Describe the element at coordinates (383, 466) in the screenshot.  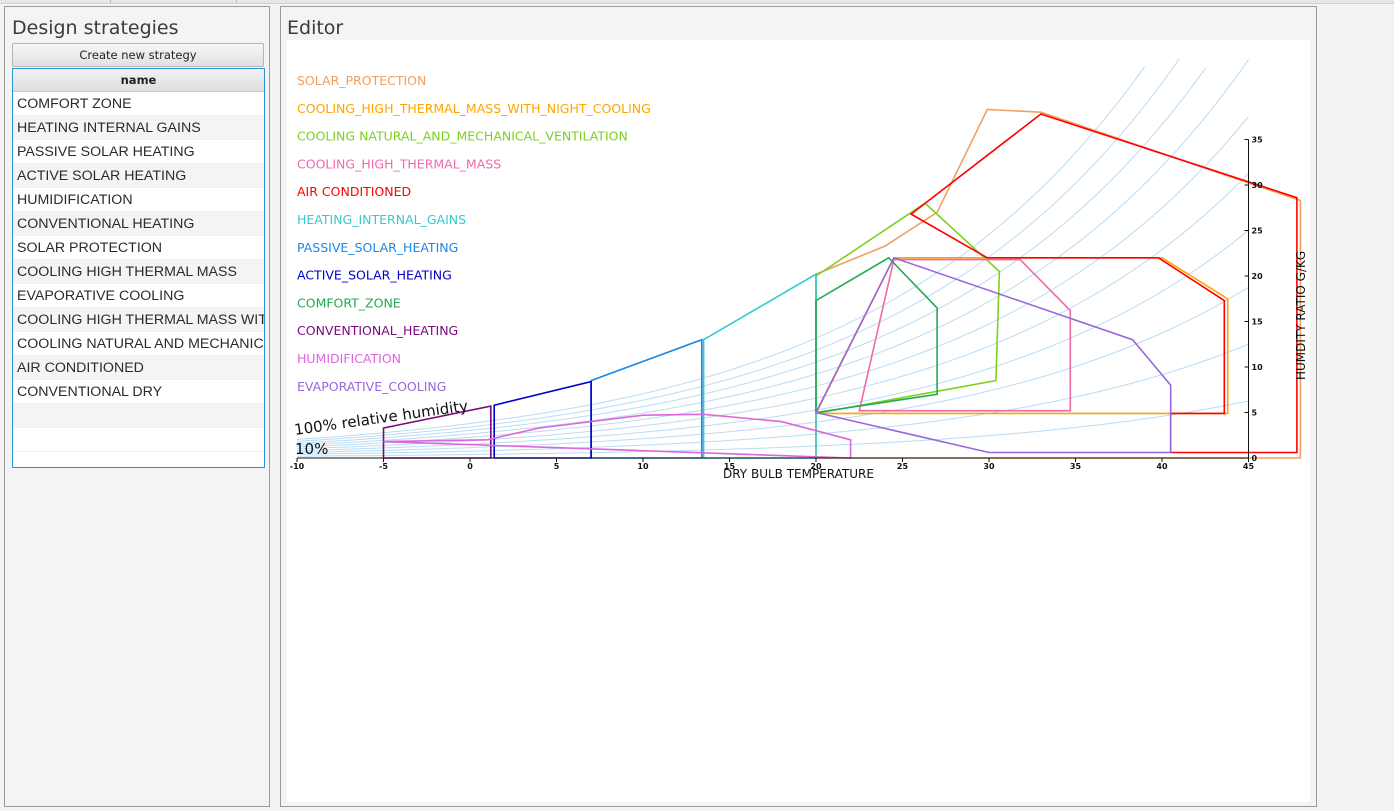
I see `x-tick-label: -5` at that location.